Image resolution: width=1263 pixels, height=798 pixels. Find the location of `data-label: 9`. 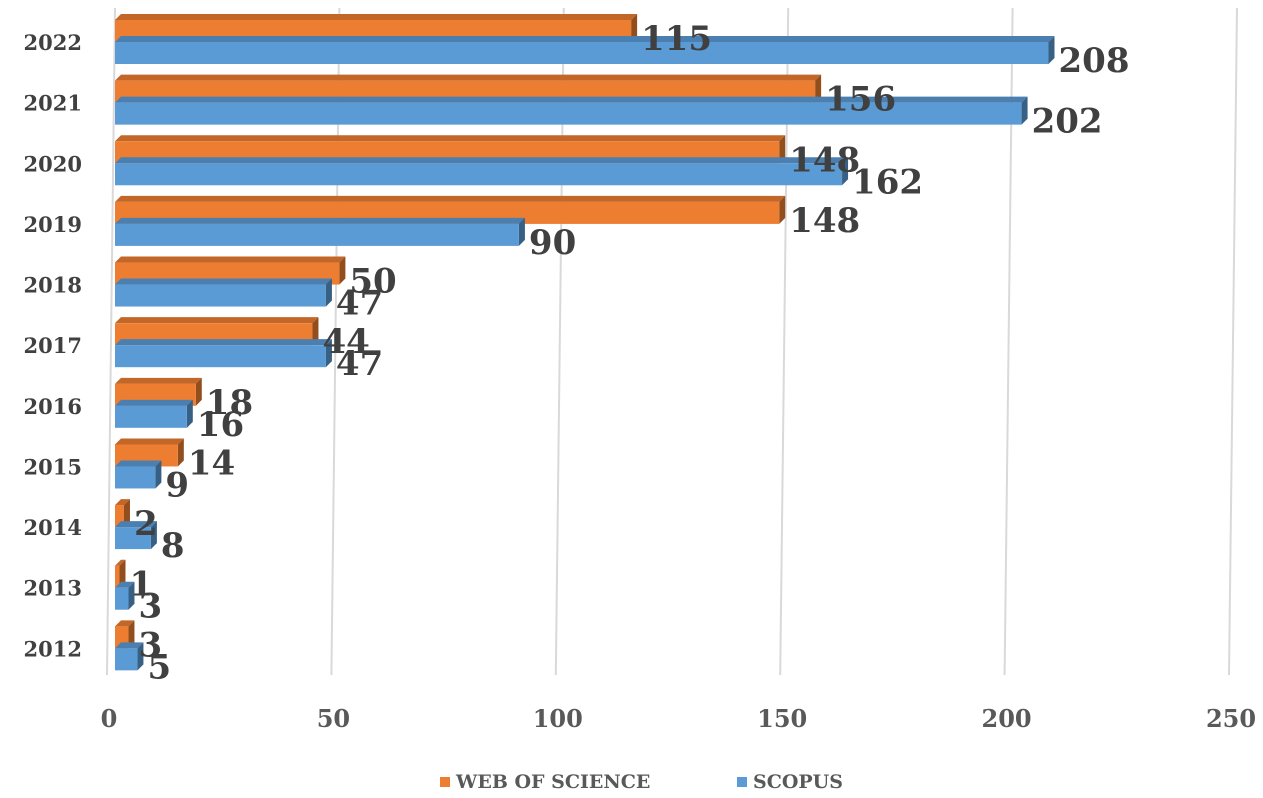

data-label: 9 is located at coordinates (177, 485).